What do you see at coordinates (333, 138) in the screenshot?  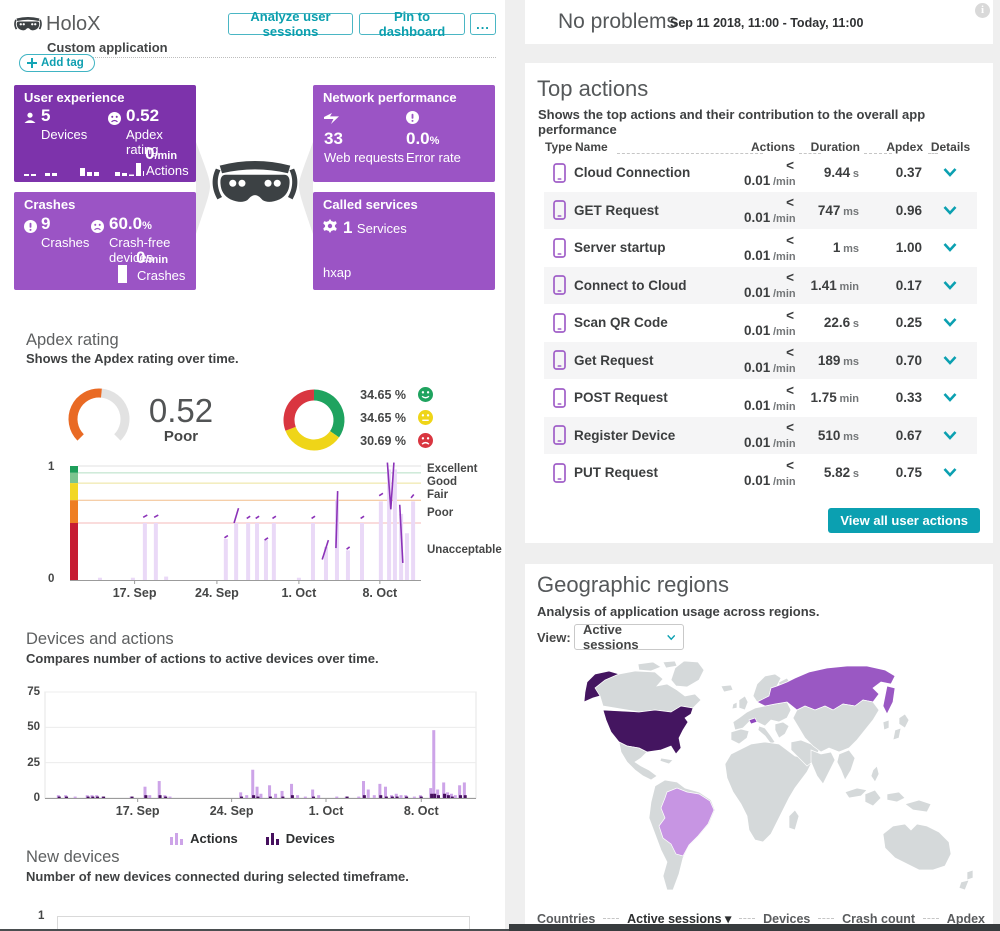 I see `web-requests-count: 33` at bounding box center [333, 138].